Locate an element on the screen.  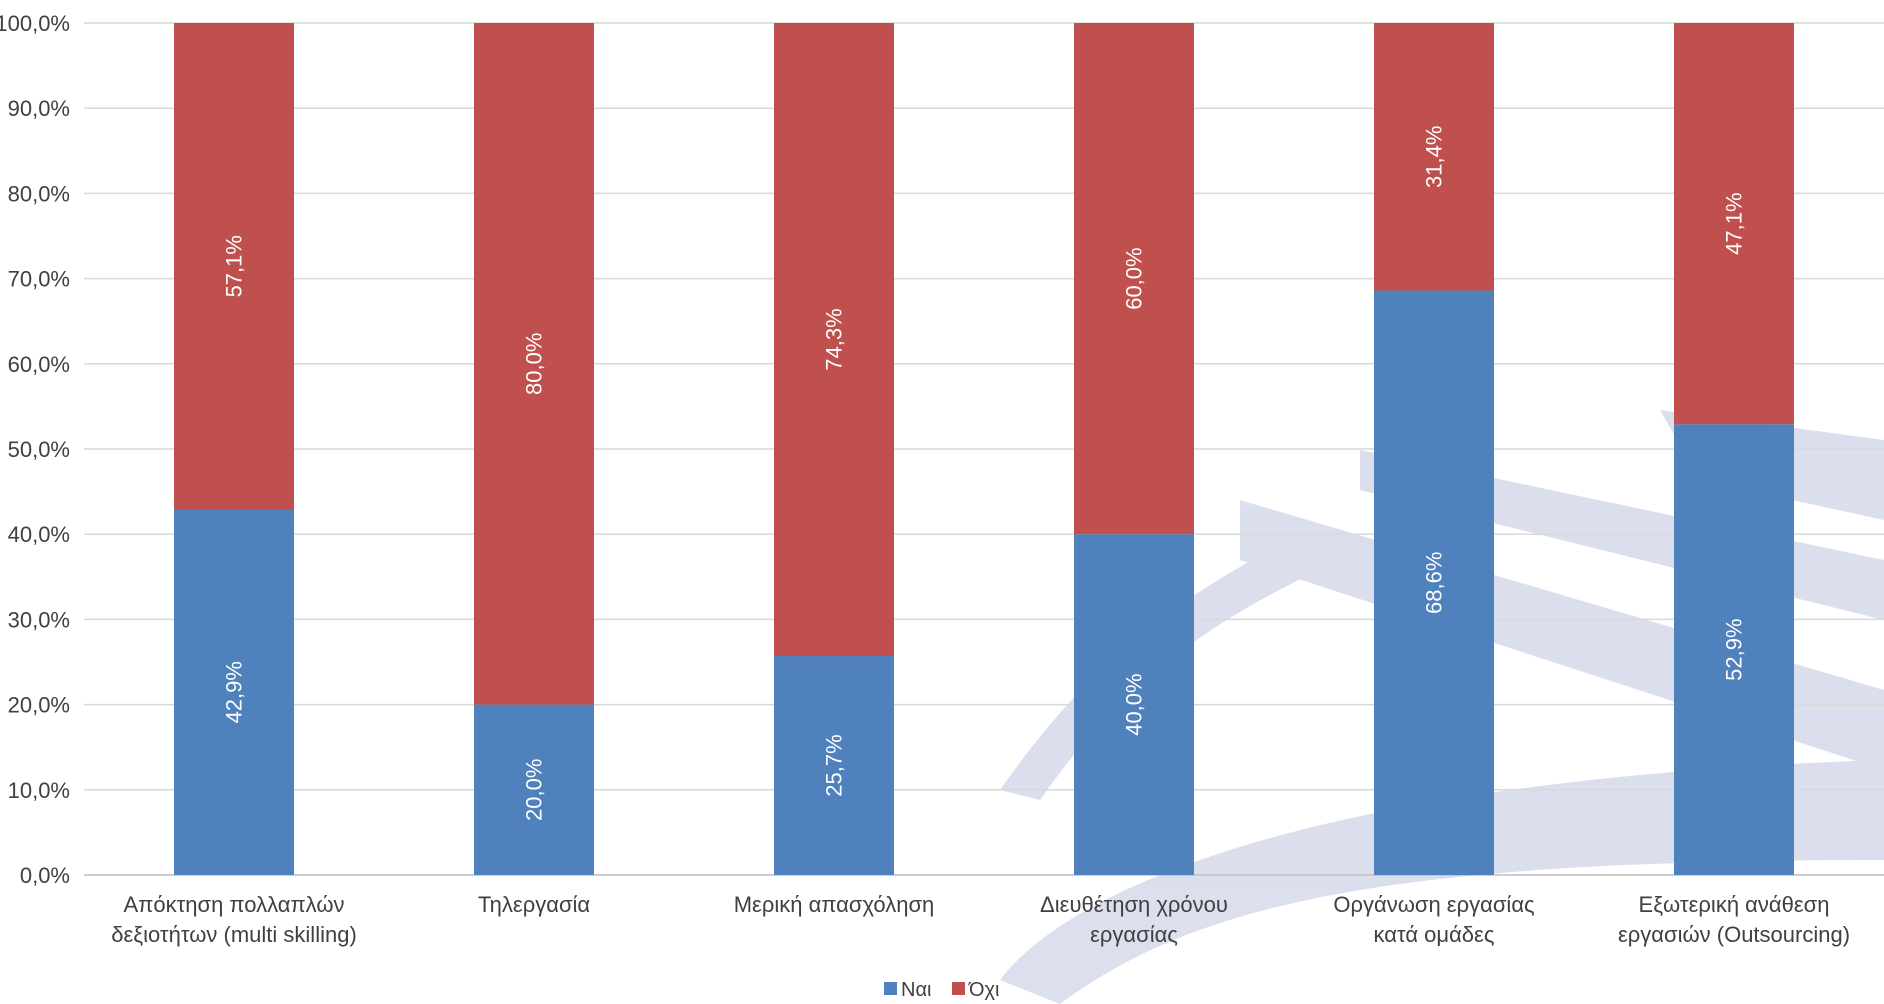
data-label: 60,0% is located at coordinates (1134, 278).